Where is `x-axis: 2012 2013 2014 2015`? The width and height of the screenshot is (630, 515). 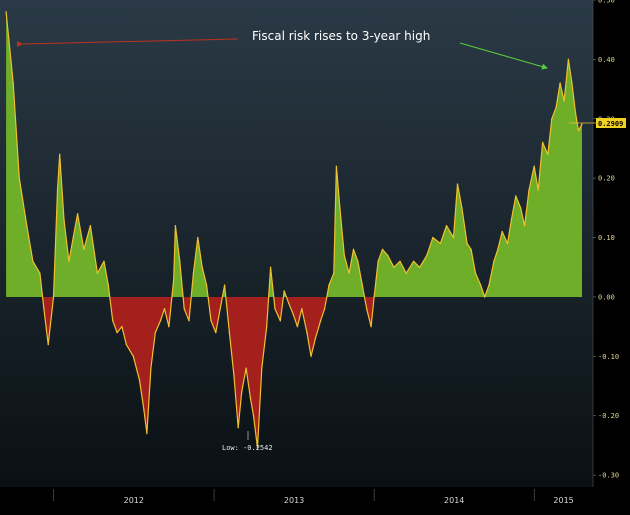
x-axis: 2012 2013 2014 2015 is located at coordinates (313, 497).